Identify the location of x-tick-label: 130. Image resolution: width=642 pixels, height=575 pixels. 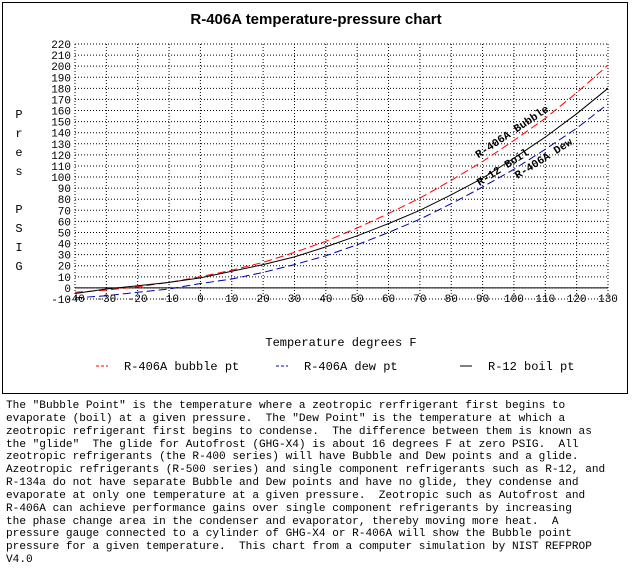
(608, 300).